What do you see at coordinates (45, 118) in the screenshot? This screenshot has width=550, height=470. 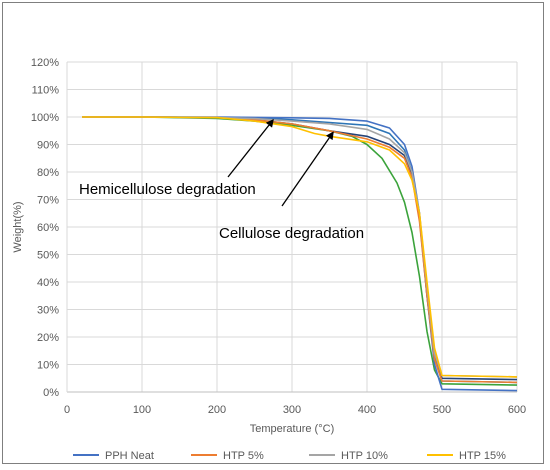 I see `y-tick-label: 100%` at bounding box center [45, 118].